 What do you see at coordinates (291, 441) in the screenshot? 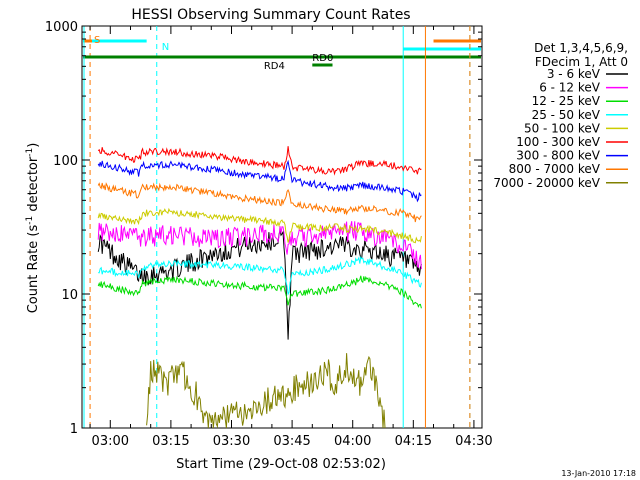
I see `x-tick-label: 03:45` at bounding box center [291, 441].